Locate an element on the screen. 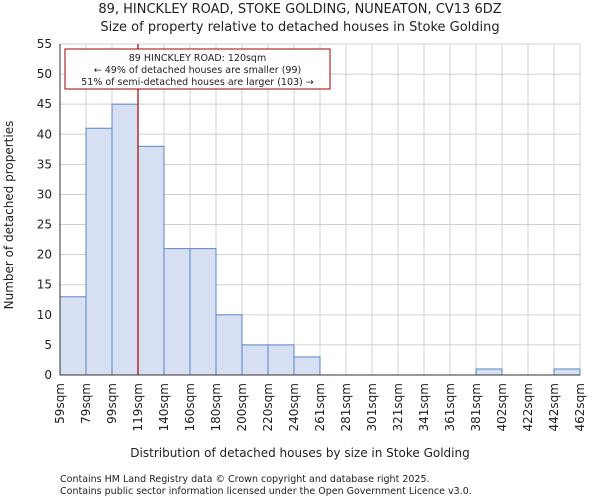 The width and height of the screenshot is (600, 504). y-tick-label: 5 is located at coordinates (48, 345).